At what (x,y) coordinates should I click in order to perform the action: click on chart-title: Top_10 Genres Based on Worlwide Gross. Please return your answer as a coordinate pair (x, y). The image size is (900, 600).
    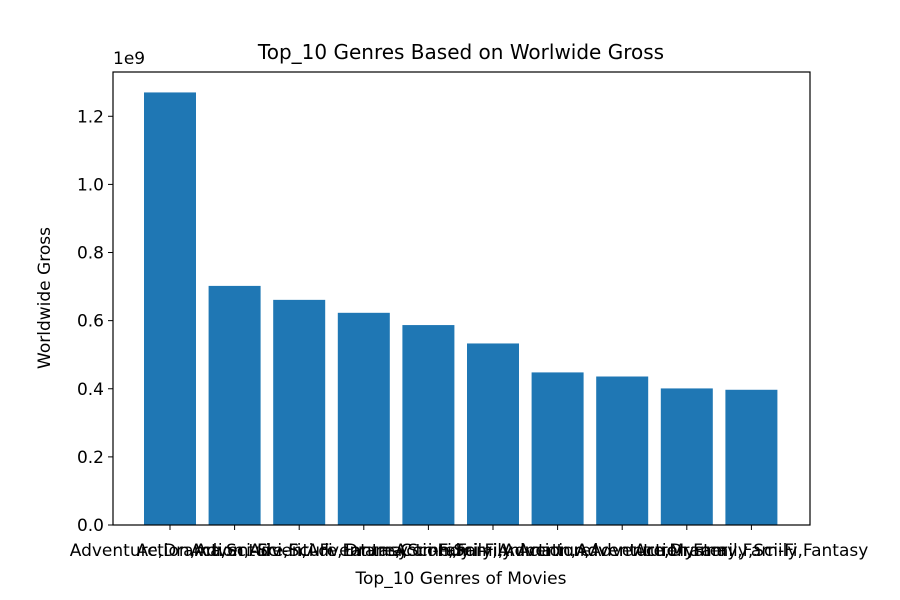
    Looking at the image, I should click on (460, 52).